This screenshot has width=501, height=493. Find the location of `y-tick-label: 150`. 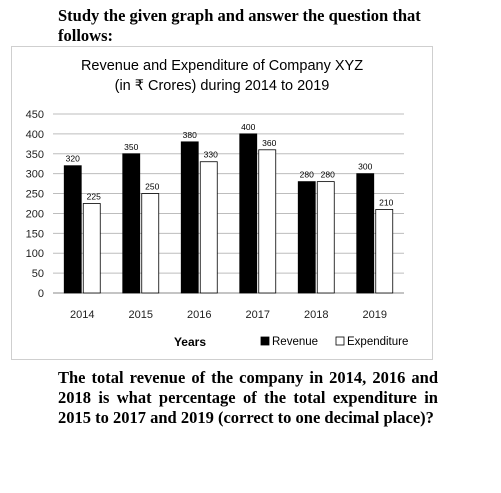

y-tick-label: 150 is located at coordinates (35, 234).